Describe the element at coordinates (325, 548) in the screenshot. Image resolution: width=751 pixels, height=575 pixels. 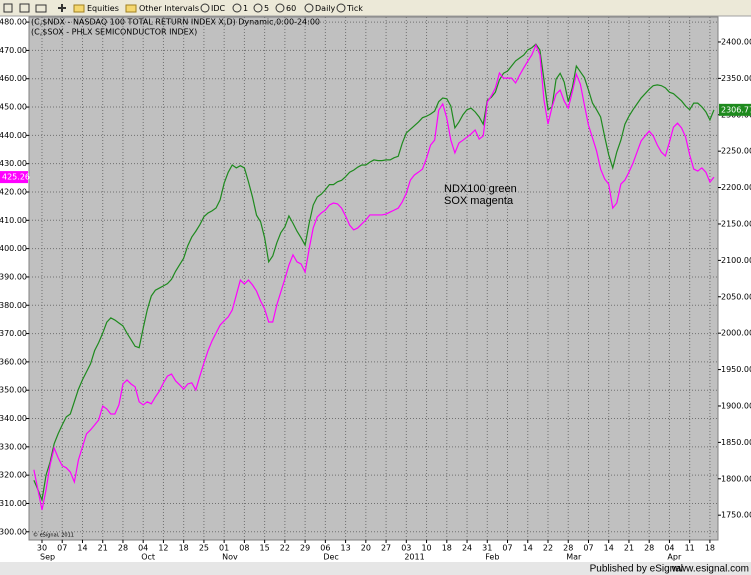
I see `x-tick-label: 06` at that location.